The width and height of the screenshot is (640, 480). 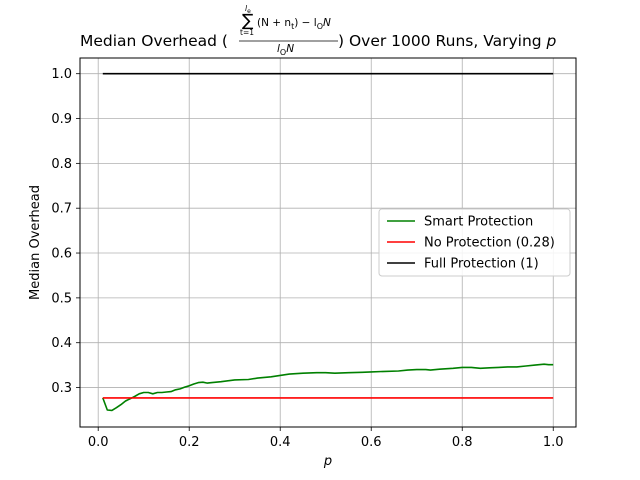 What do you see at coordinates (447, 41) in the screenshot?
I see `title-suffix: ) Over 1000 Runs, Varying p` at bounding box center [447, 41].